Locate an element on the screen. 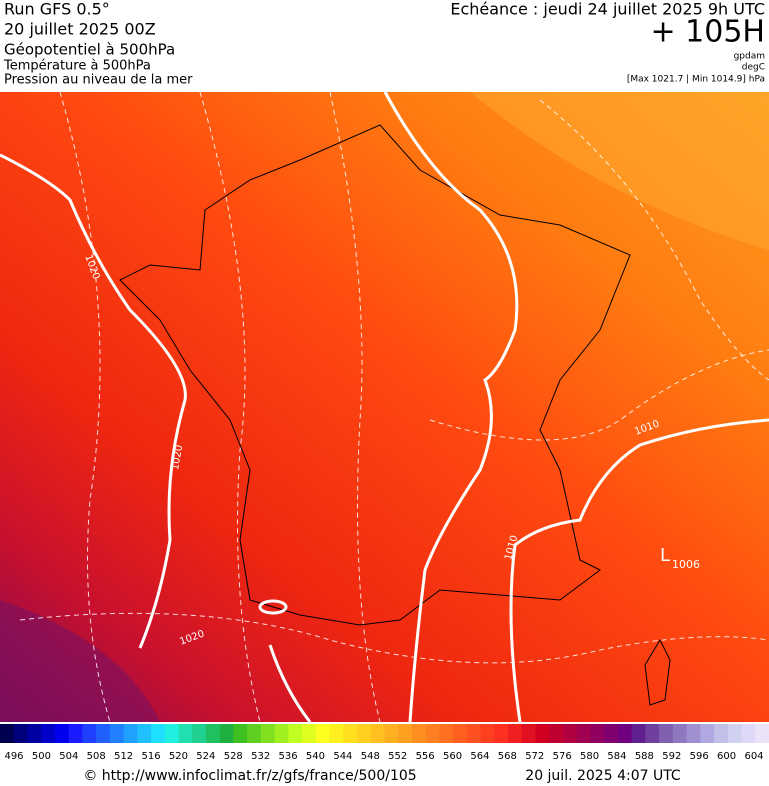  colorbar-label: 496 is located at coordinates (13, 756).